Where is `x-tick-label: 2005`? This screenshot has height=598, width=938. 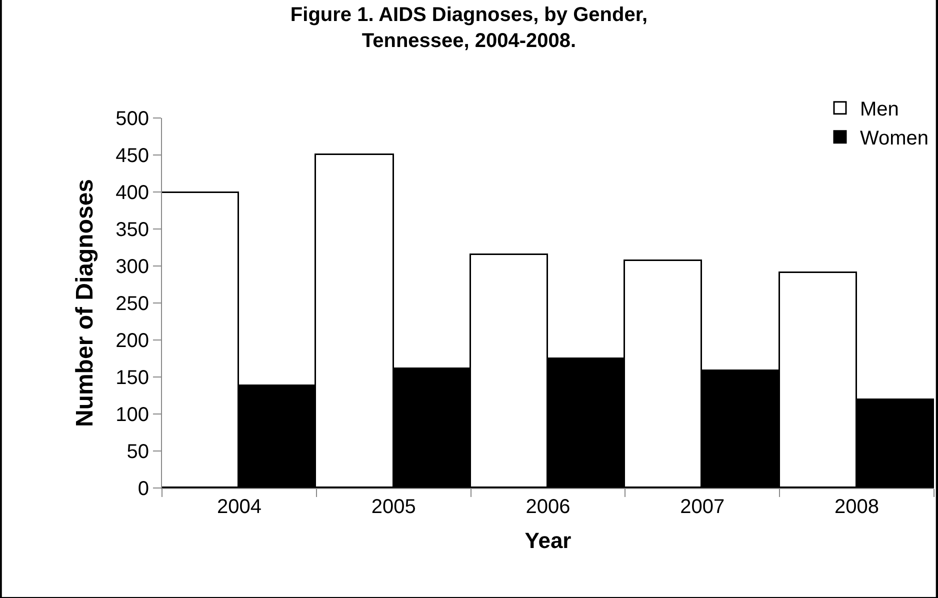 x-tick-label: 2005 is located at coordinates (393, 507).